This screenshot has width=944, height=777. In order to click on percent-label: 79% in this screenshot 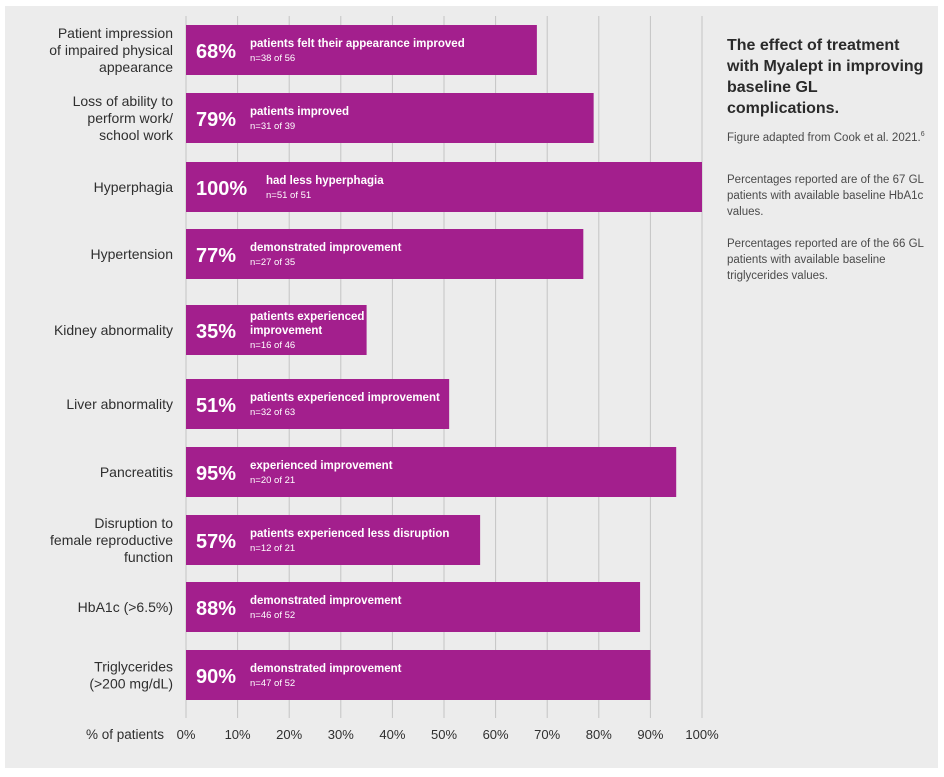, I will do `click(216, 120)`.